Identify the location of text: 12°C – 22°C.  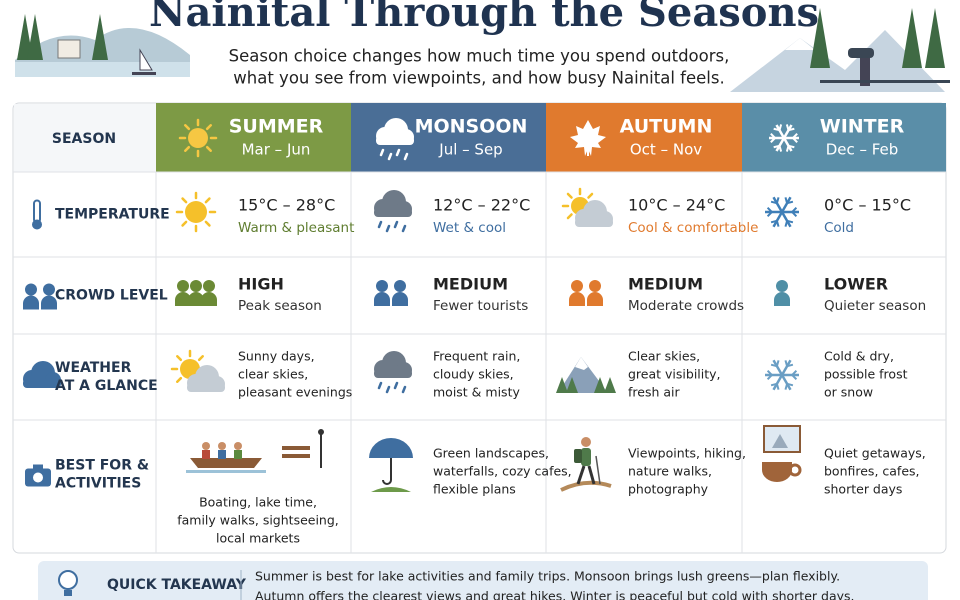
(481, 205).